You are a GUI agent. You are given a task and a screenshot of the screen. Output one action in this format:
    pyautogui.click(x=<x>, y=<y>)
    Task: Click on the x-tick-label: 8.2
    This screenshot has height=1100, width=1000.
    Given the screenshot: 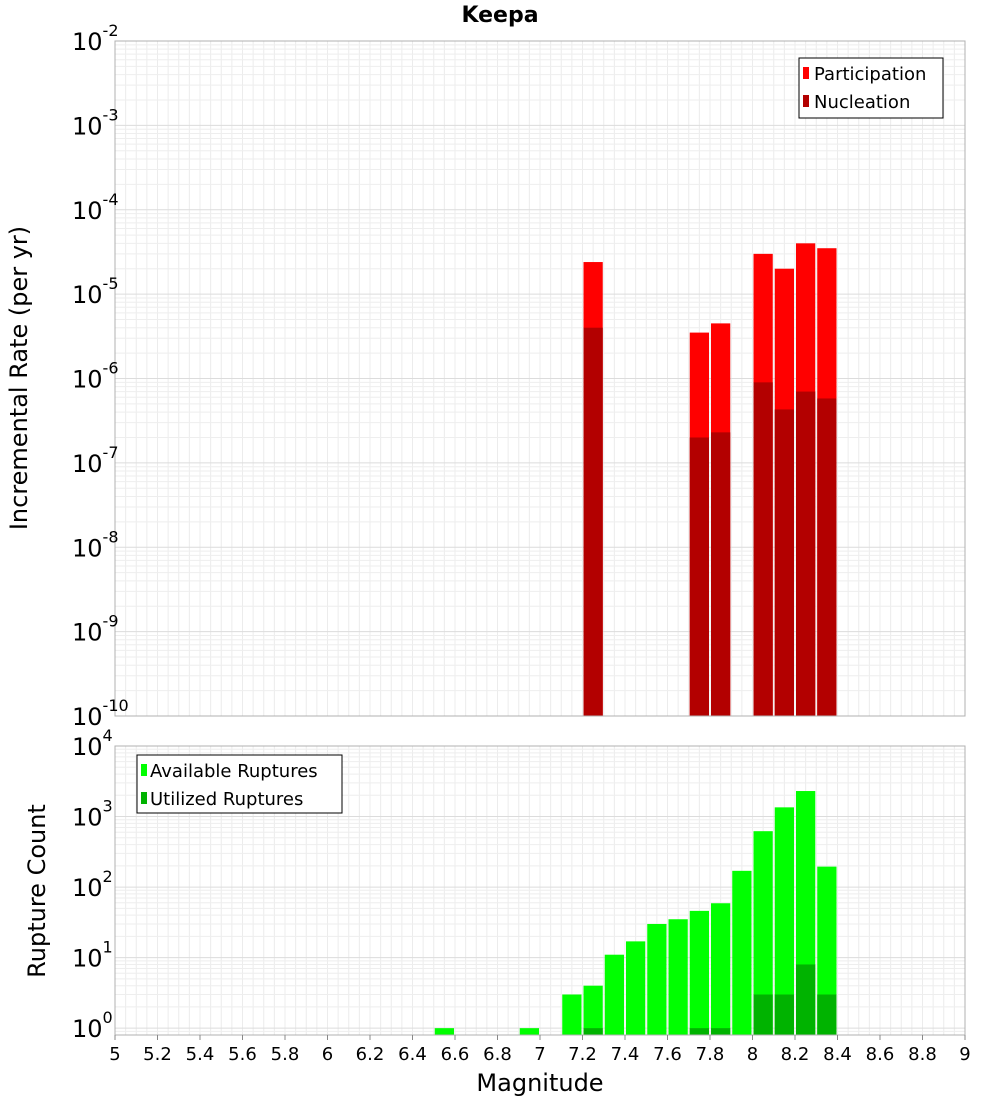 What is the action you would take?
    pyautogui.click(x=795, y=1054)
    